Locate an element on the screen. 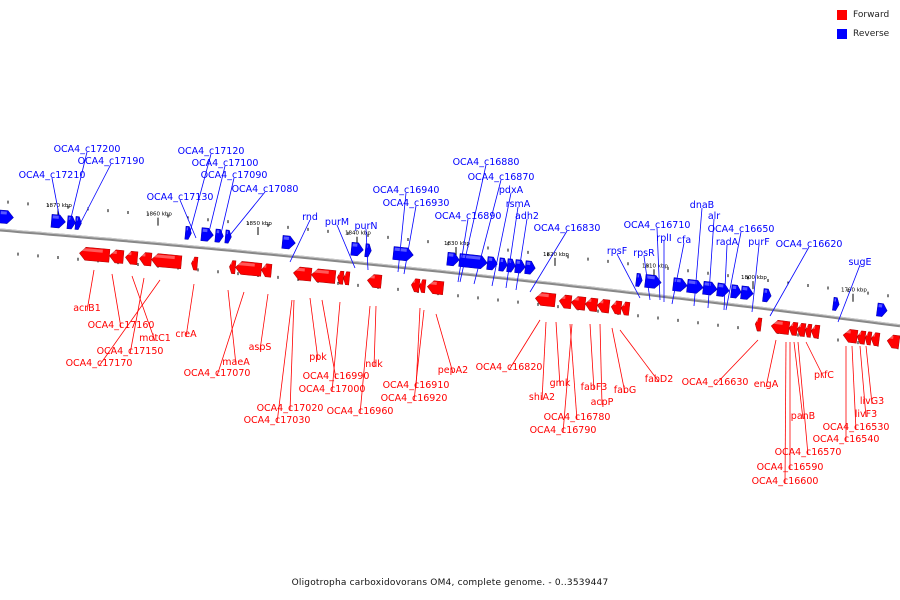  gene-label: OCA4_c16600 is located at coordinates (785, 481).